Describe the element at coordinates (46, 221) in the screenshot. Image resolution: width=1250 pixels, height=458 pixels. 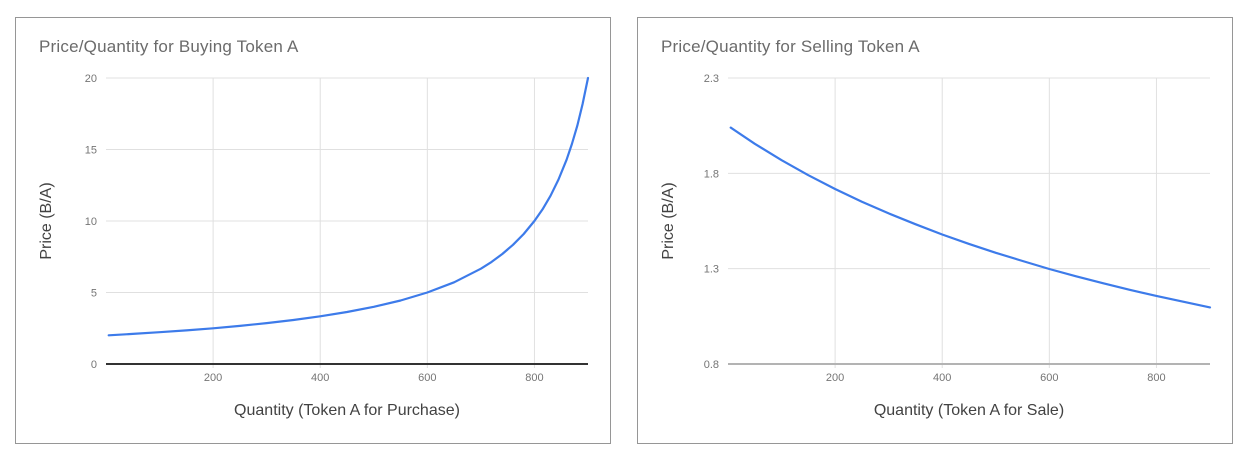
I see `buying-y-axis-title: Price (B/A)` at that location.